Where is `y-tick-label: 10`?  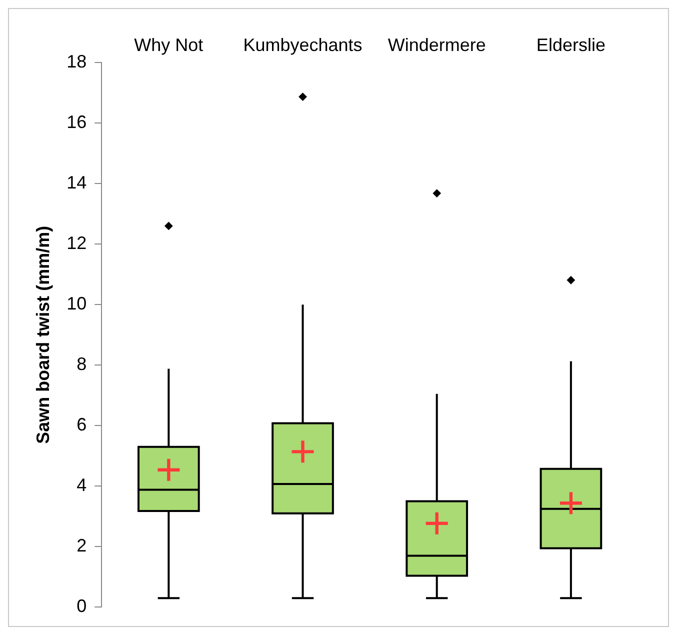
y-tick-label: 10 is located at coordinates (76, 304).